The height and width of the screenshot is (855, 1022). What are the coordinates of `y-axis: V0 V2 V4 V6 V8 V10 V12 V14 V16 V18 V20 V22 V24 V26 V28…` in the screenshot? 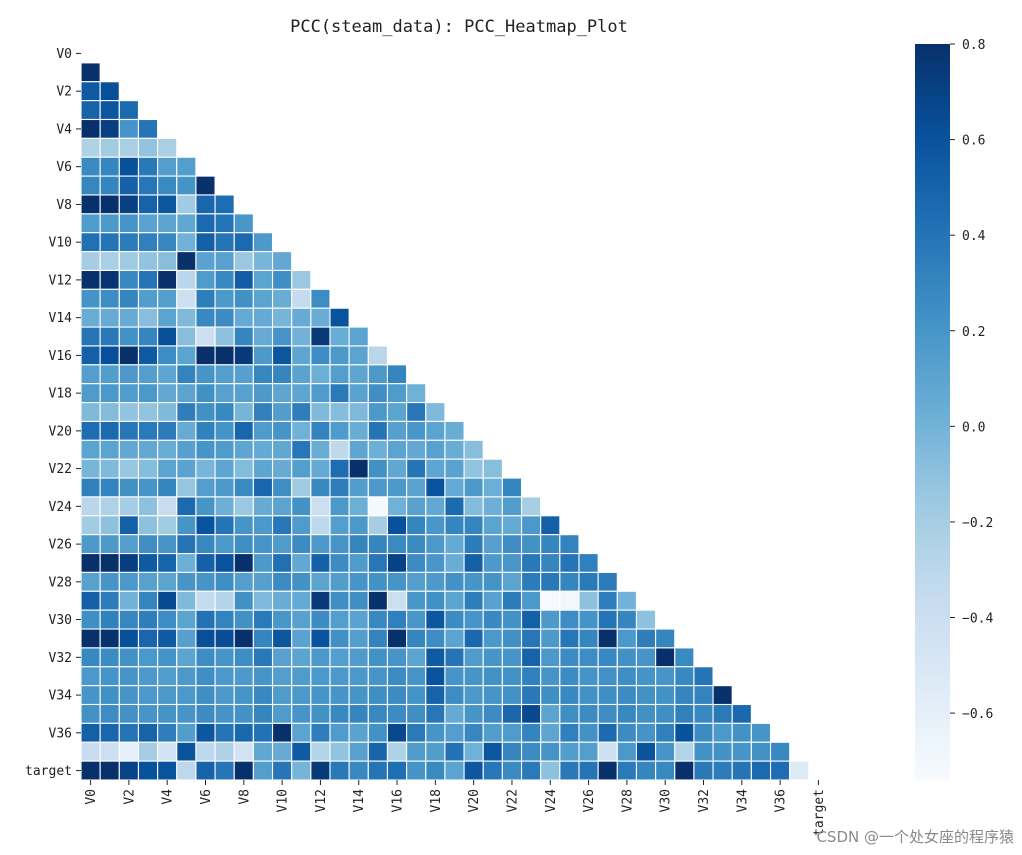 It's located at (53, 413).